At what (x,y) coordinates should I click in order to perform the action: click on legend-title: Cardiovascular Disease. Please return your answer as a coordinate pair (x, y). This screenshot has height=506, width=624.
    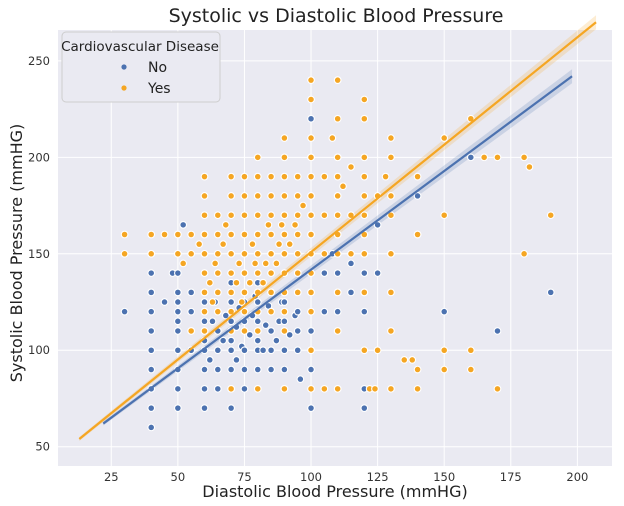
    Looking at the image, I should click on (140, 47).